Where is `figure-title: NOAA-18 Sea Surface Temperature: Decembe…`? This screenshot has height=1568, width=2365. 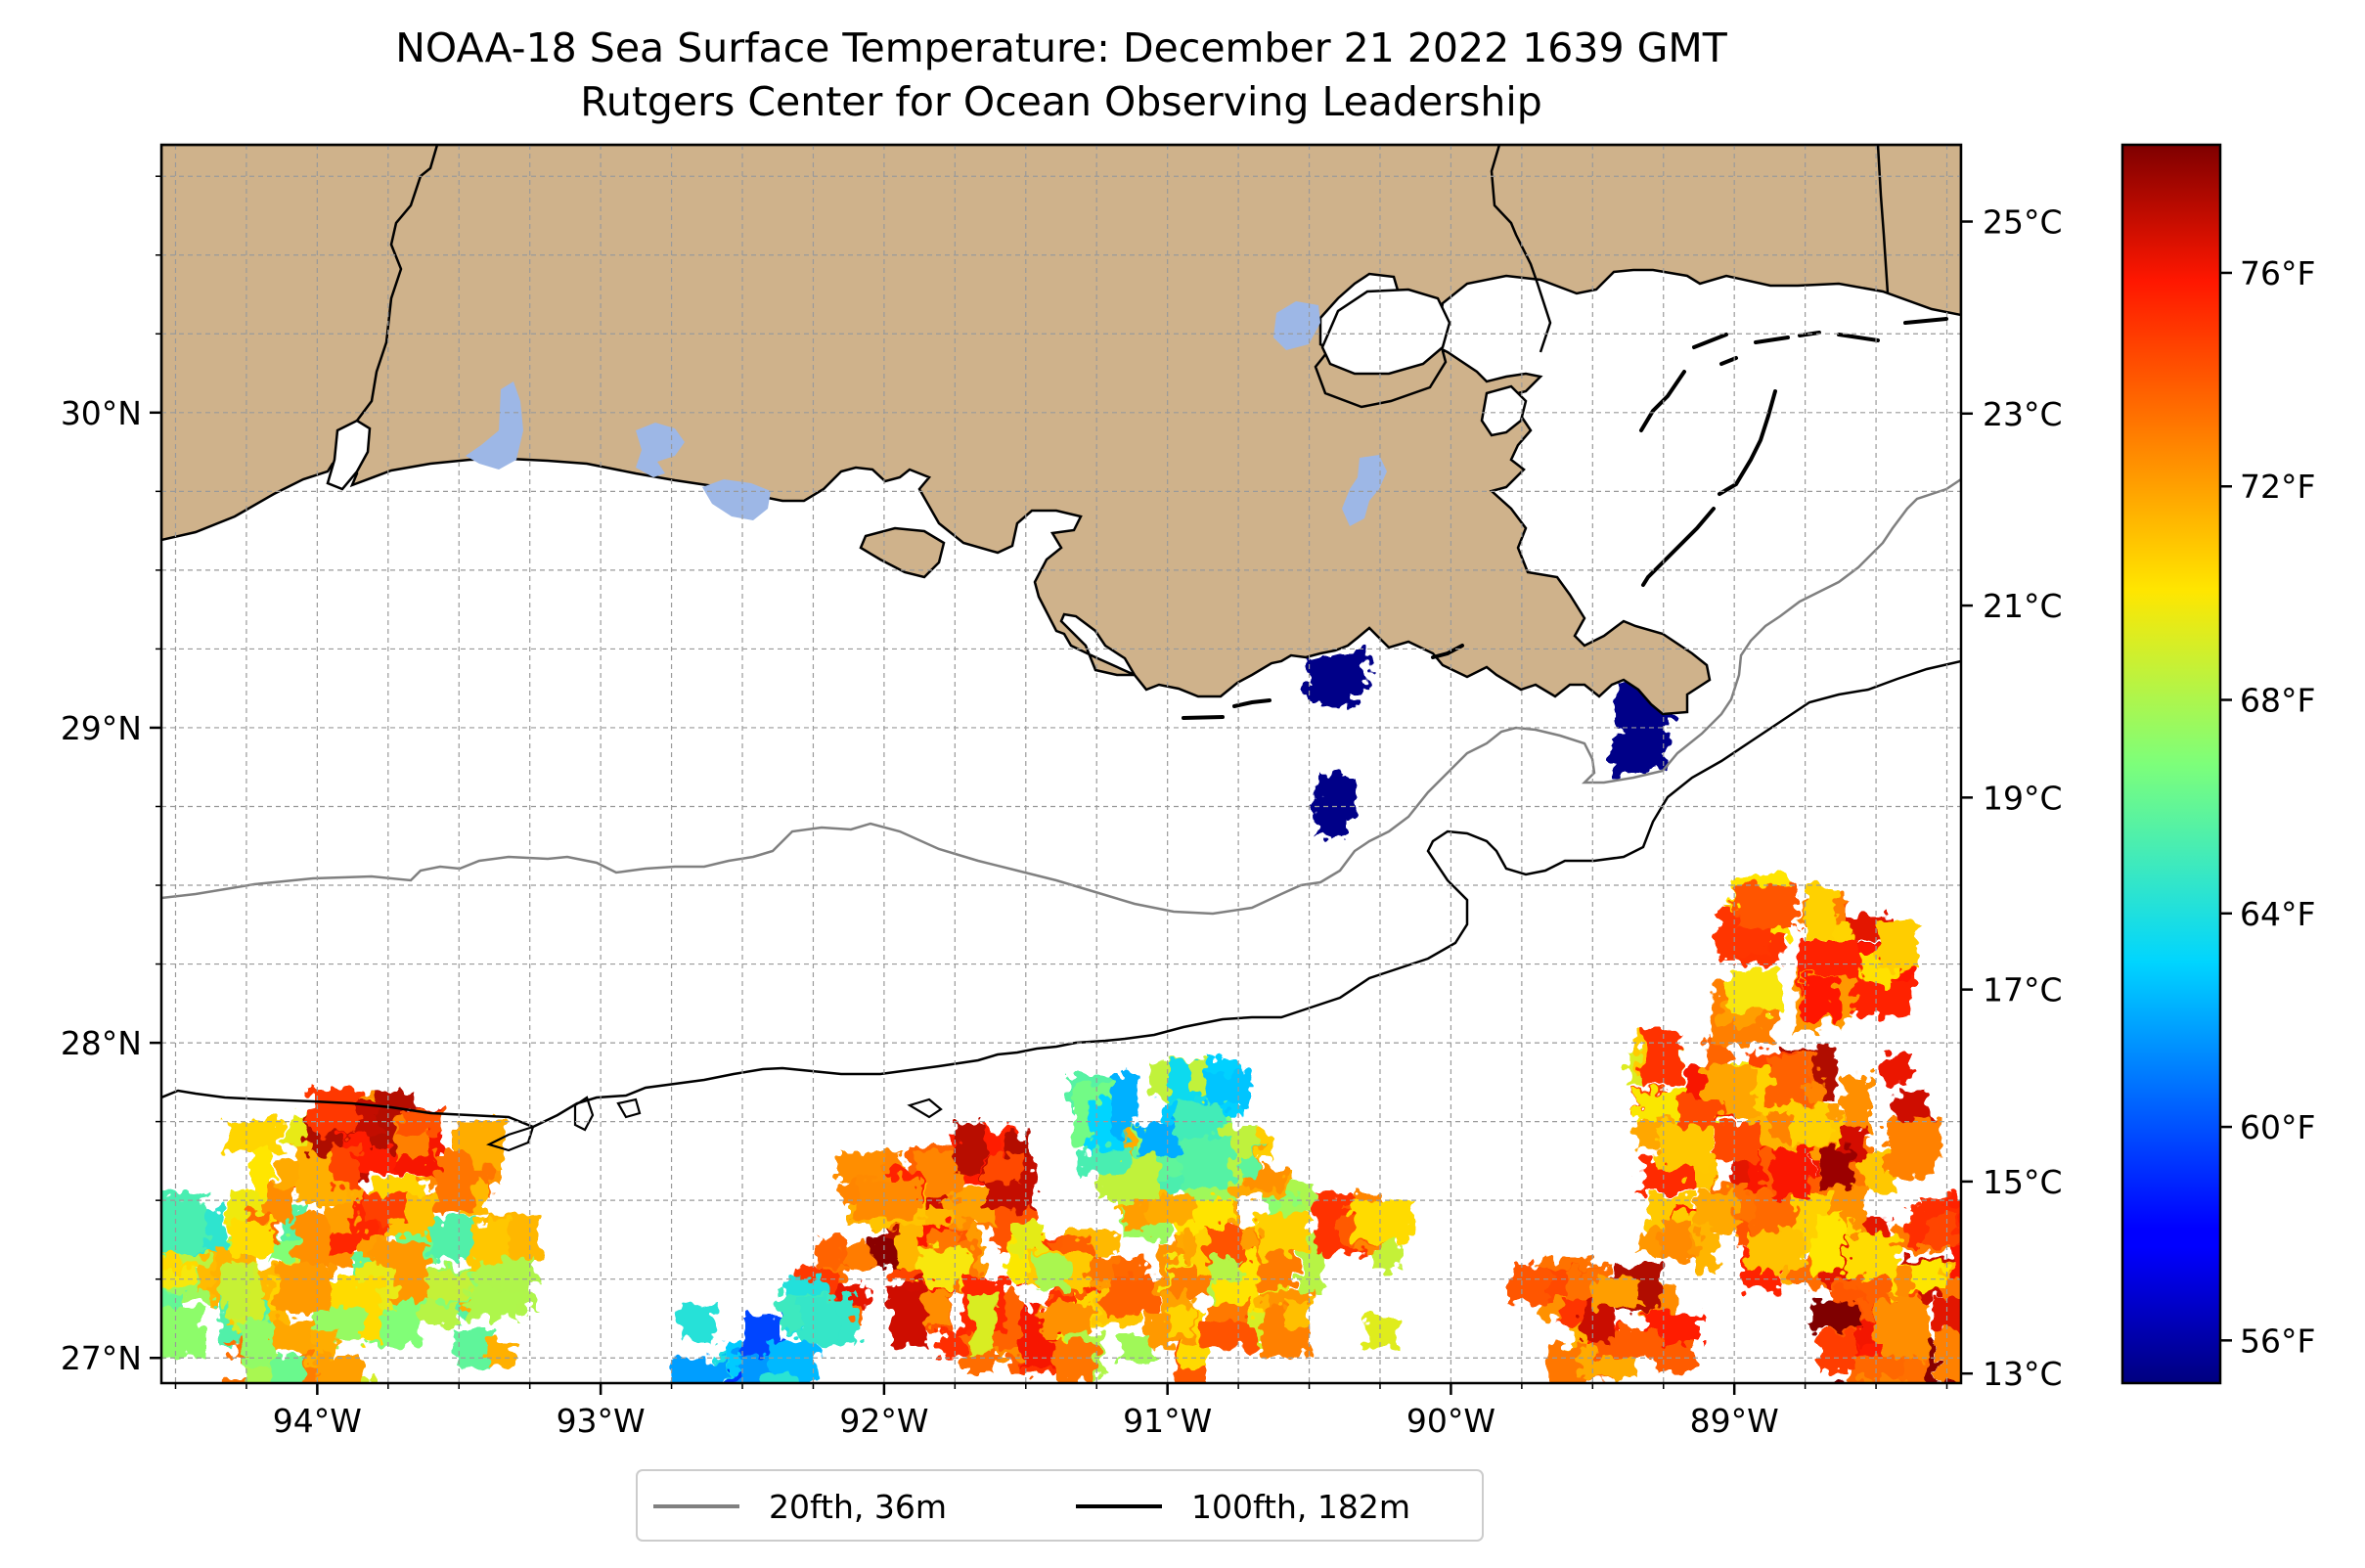
figure-title: NOAA-18 Sea Surface Temperature: Decembe… is located at coordinates (1061, 47).